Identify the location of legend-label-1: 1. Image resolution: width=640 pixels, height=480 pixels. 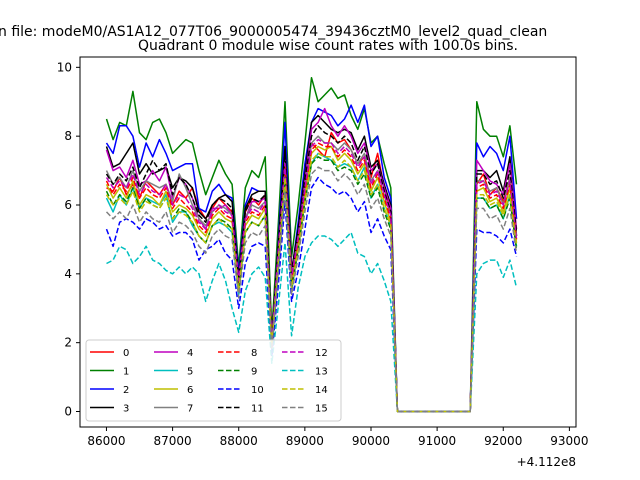
(126, 372).